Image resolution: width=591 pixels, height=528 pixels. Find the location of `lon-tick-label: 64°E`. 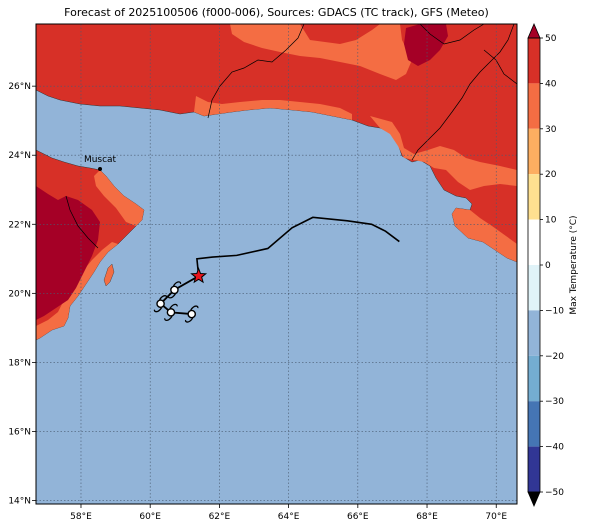

lon-tick-label: 64°E is located at coordinates (289, 517).